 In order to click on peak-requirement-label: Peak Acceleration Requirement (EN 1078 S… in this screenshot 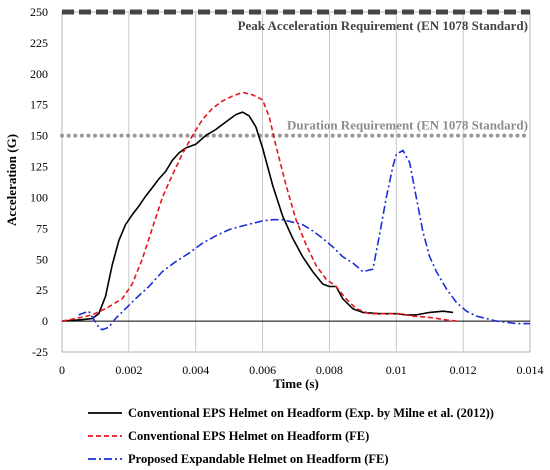, I will do `click(383, 25)`.